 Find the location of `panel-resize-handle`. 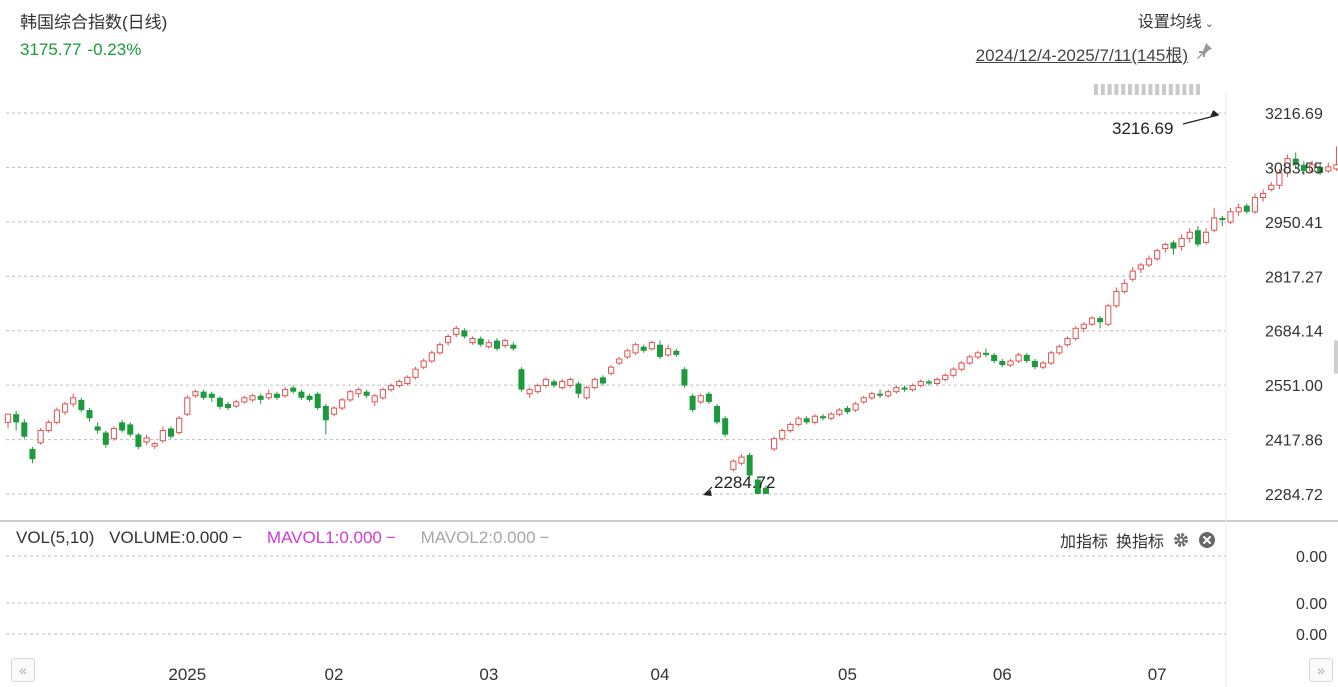

panel-resize-handle is located at coordinates (1336, 357).